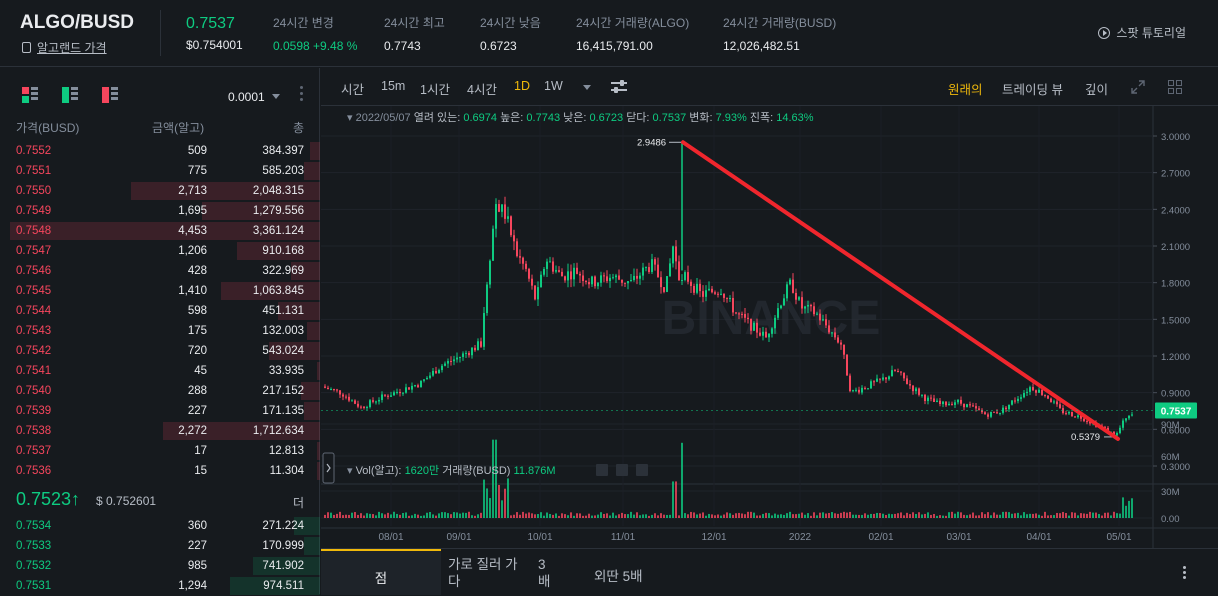  What do you see at coordinates (197, 526) in the screenshot?
I see `row-amount: 360` at bounding box center [197, 526].